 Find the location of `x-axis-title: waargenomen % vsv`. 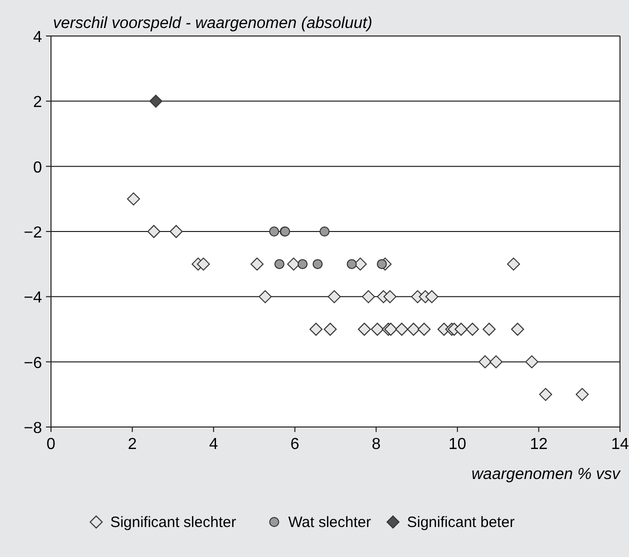

x-axis-title: waargenomen % vsv is located at coordinates (546, 474).